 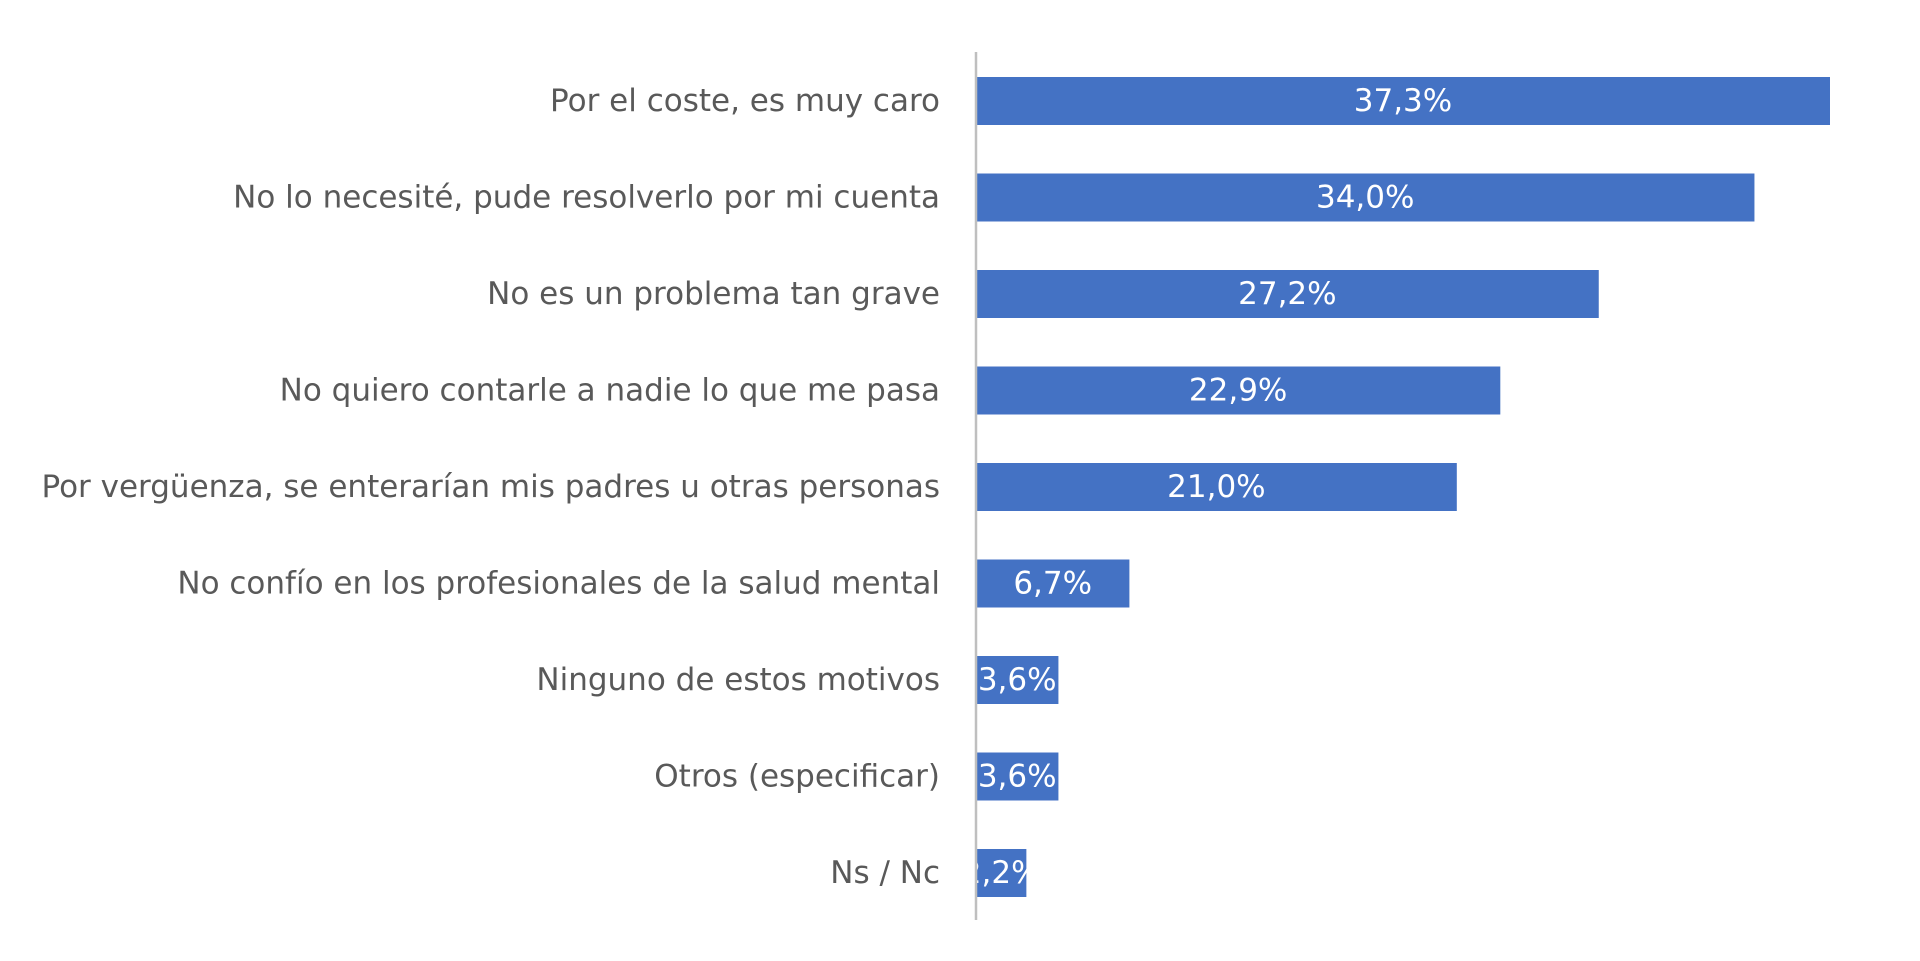 I want to click on category-label: Por el coste, es muy caro, so click(x=745, y=101).